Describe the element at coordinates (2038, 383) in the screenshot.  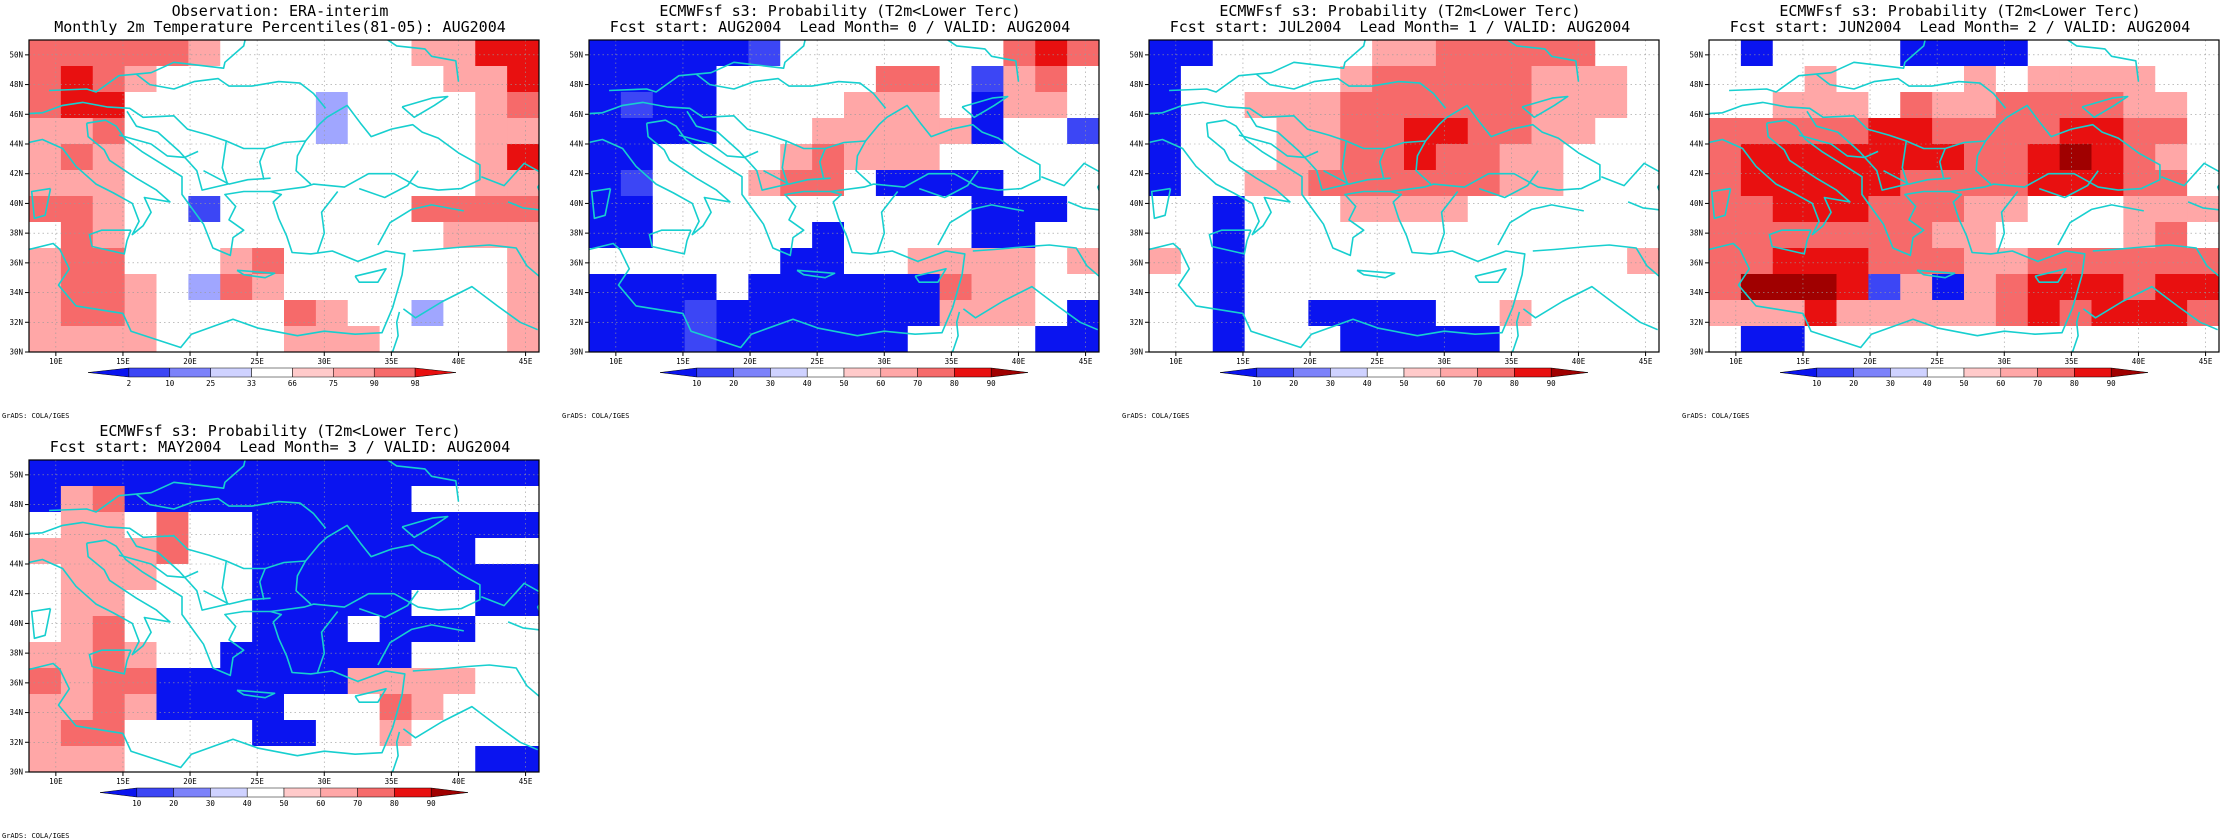
I see `colorbar-label: 70` at that location.